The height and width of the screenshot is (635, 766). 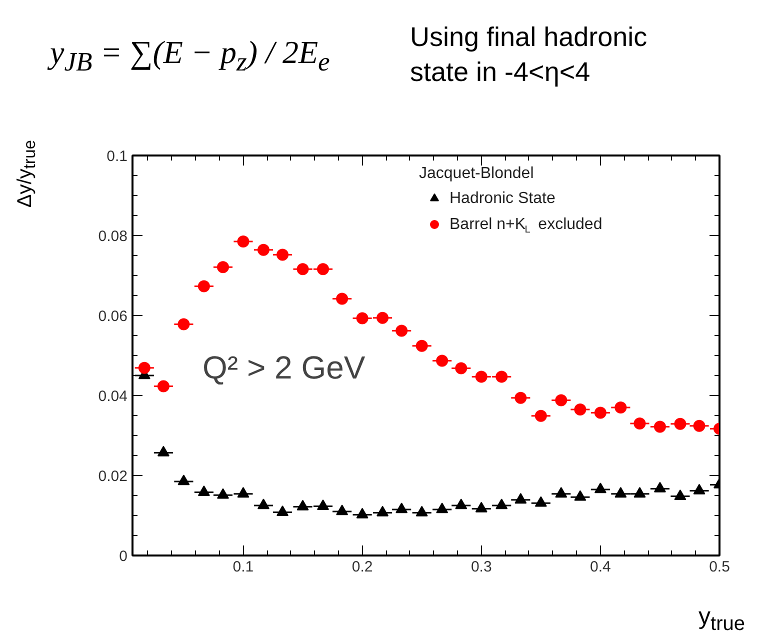 What do you see at coordinates (503, 198) in the screenshot?
I see `legend-label: Hadronic State` at bounding box center [503, 198].